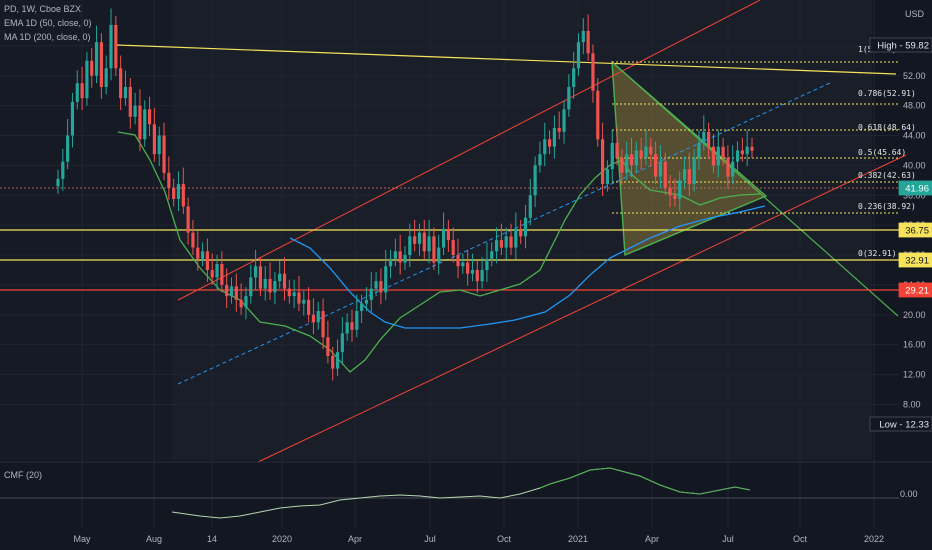 Image resolution: width=932 pixels, height=550 pixels. I want to click on triangle-upper-line, so click(755, 189).